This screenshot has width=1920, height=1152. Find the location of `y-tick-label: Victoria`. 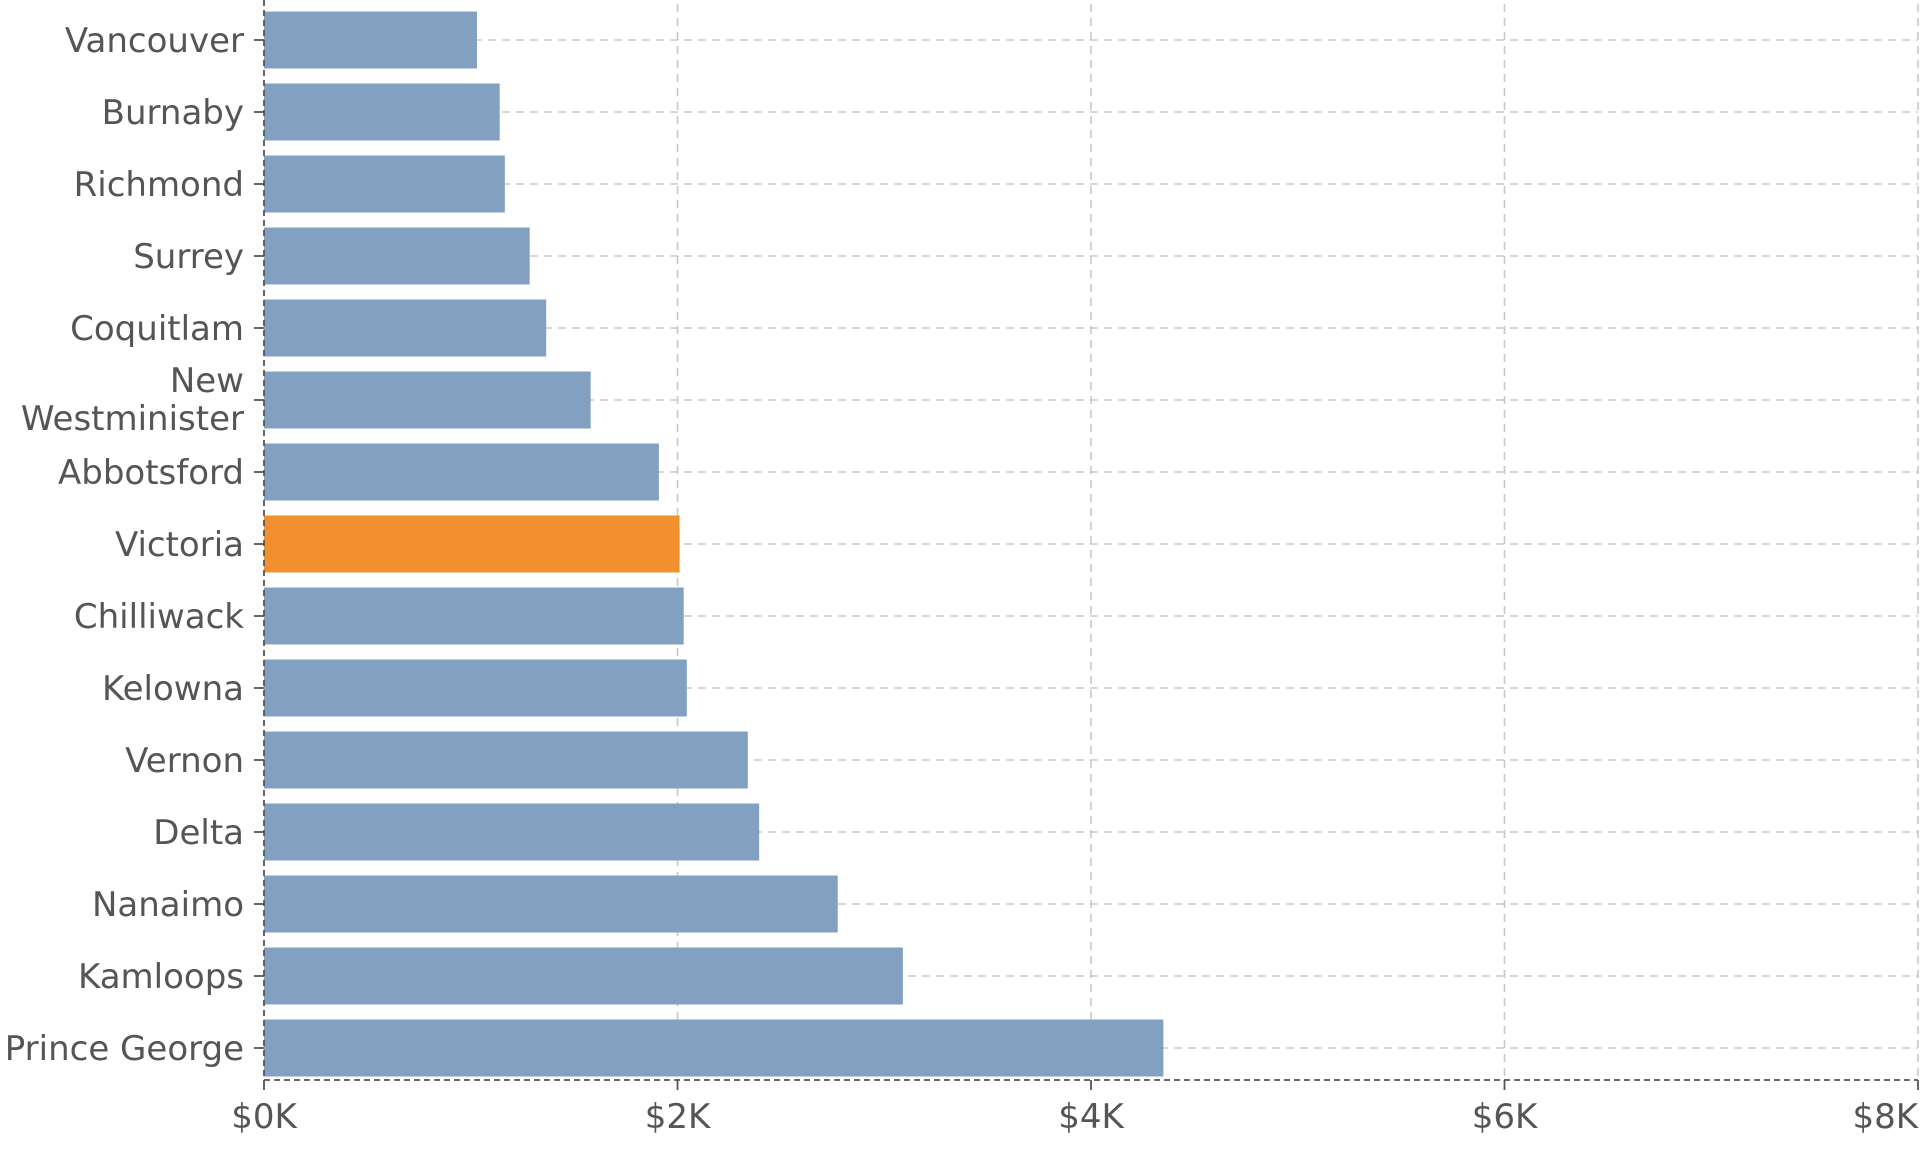

y-tick-label: Victoria is located at coordinates (179, 545).